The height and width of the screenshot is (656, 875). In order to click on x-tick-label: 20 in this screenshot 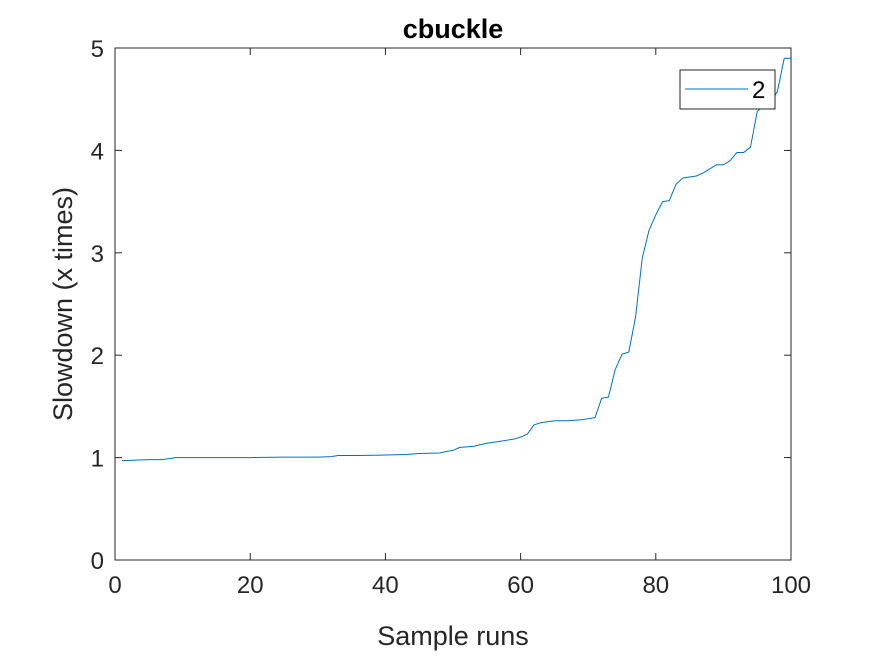, I will do `click(250, 585)`.